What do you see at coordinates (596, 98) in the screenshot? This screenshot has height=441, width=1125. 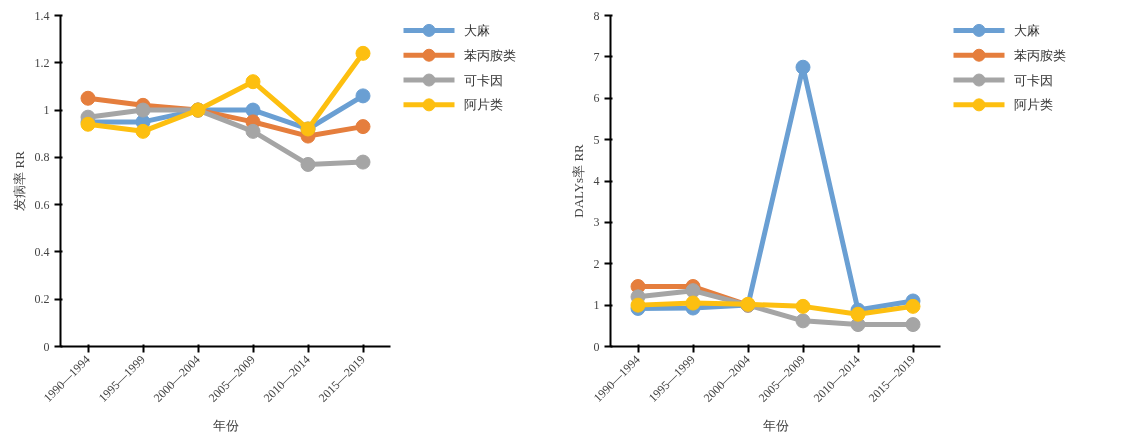 I see `y-tick-label: 6` at bounding box center [596, 98].